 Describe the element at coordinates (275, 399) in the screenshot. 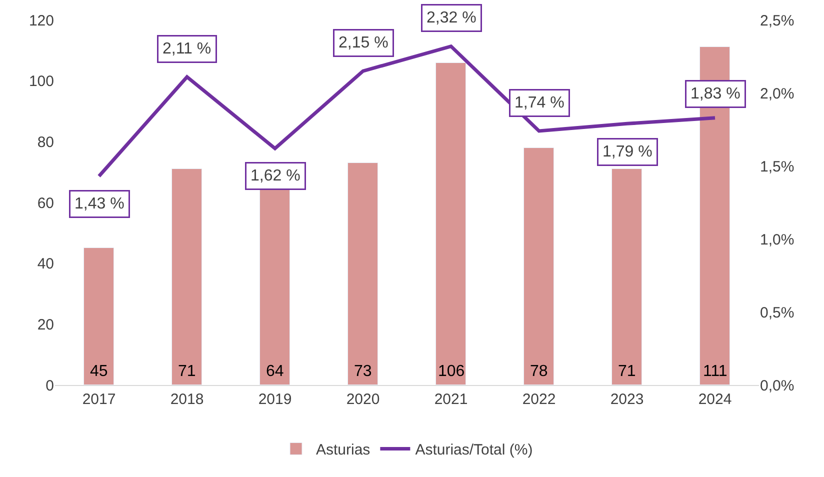

I see `x-tick-label: 2019` at that location.